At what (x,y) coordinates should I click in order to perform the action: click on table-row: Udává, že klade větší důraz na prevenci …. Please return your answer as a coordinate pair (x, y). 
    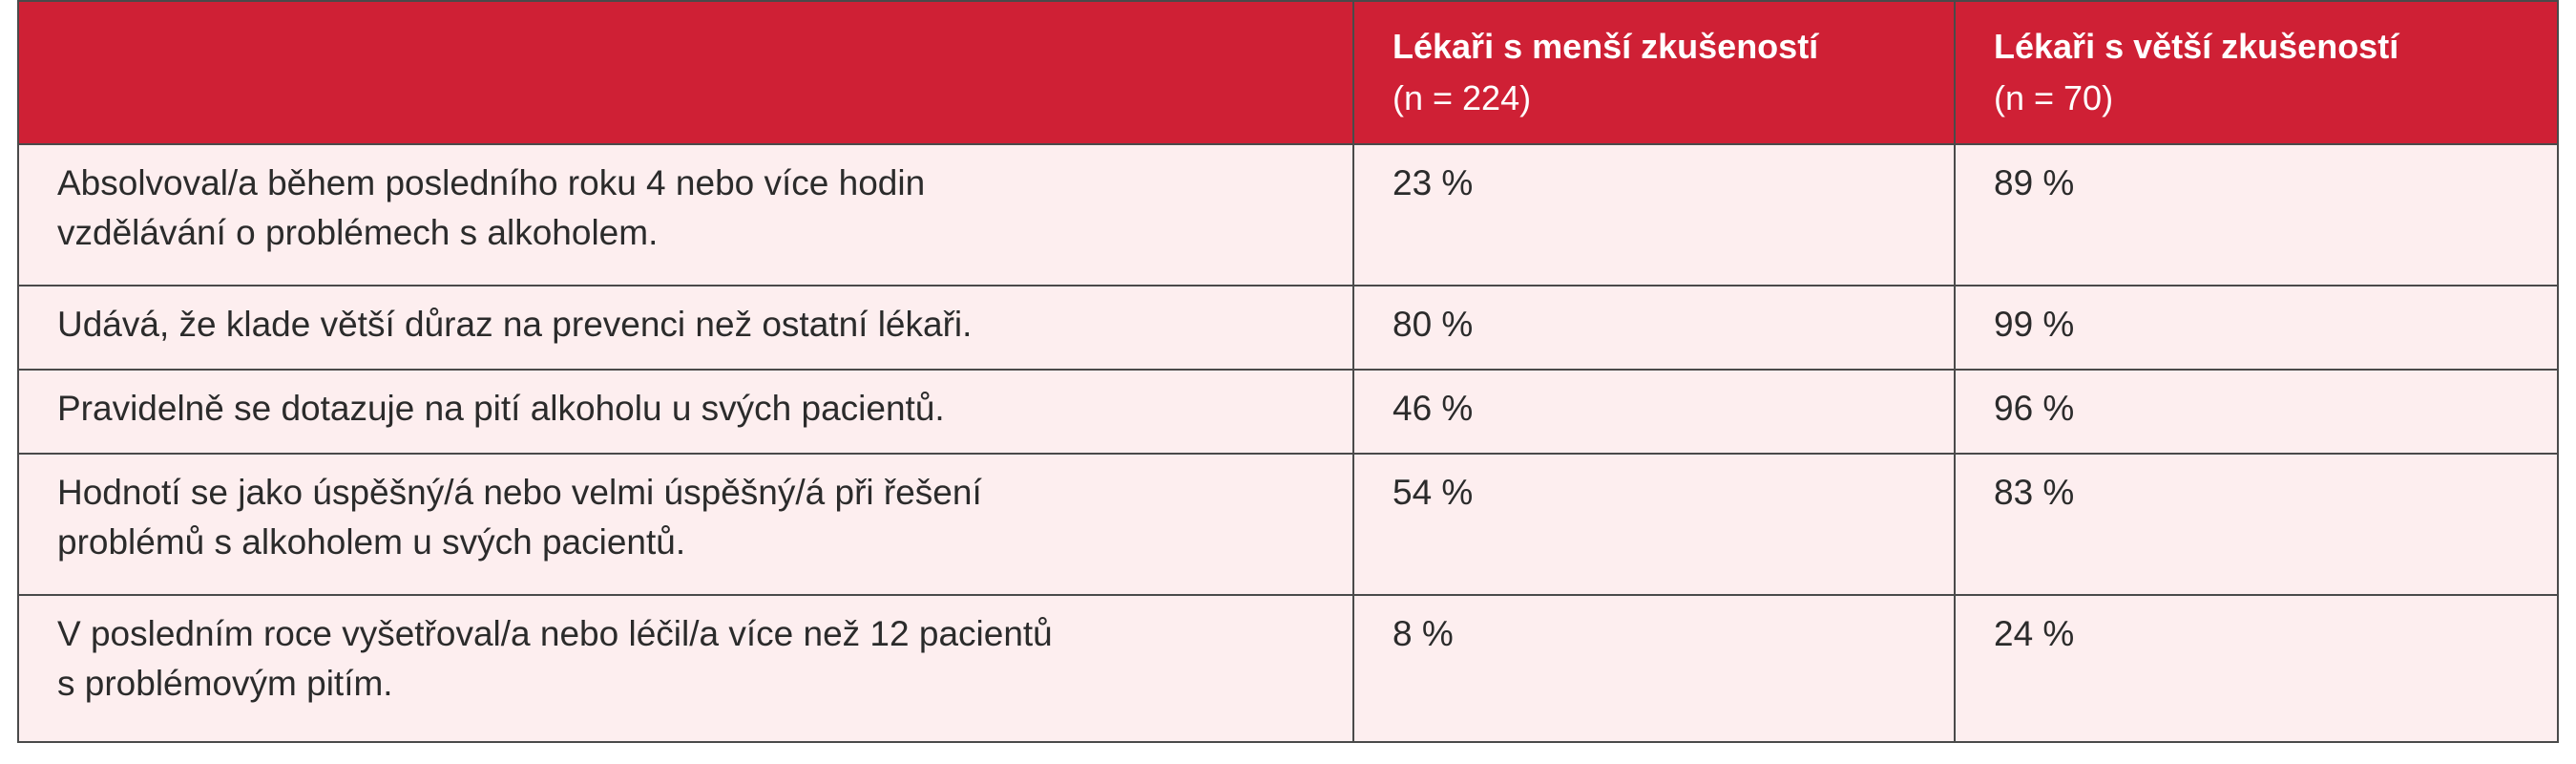
    Looking at the image, I should click on (1288, 328).